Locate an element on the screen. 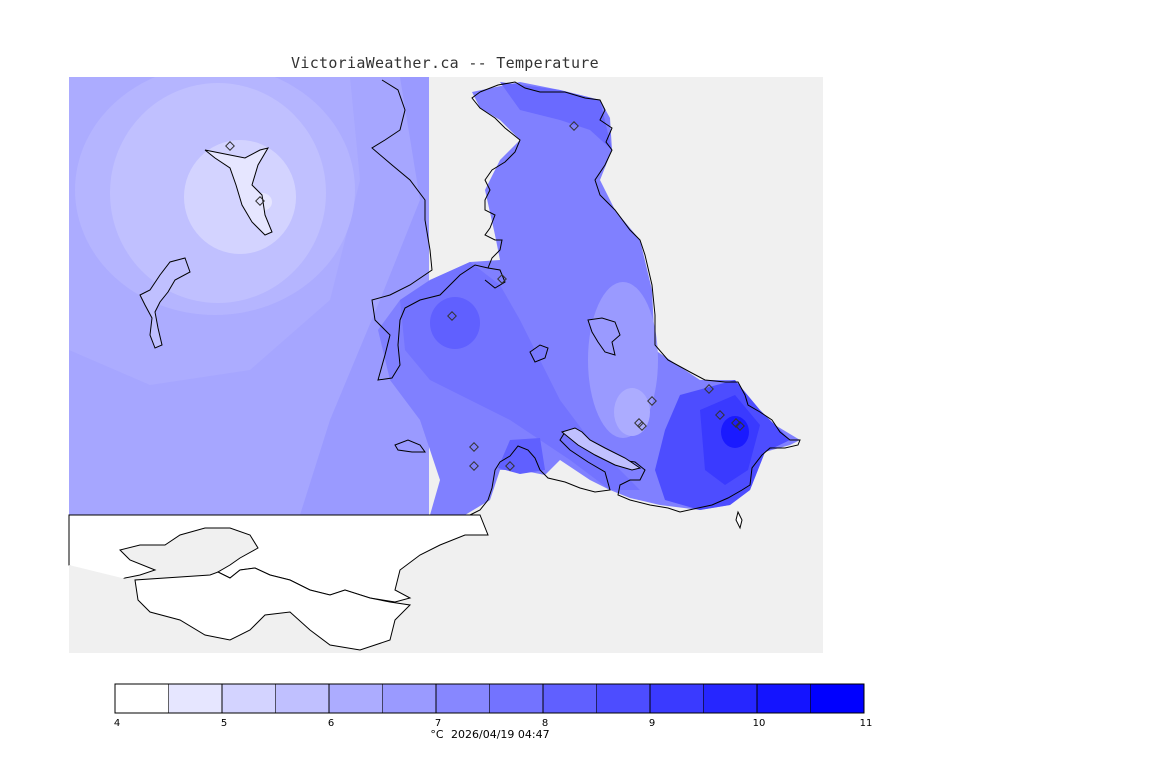 This screenshot has height=768, width=1152. colorbar-tick-label: 8 is located at coordinates (545, 723).